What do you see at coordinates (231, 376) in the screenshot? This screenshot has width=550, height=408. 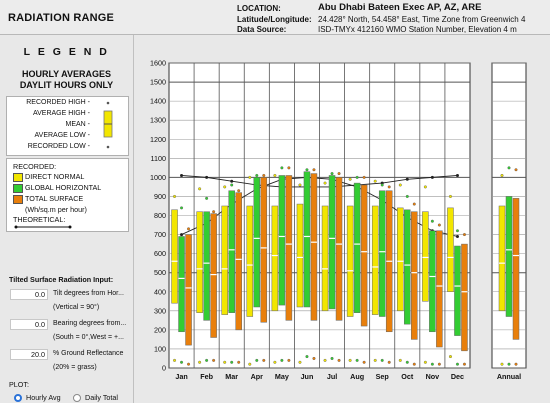 I see `x-tick-label: Mar` at bounding box center [231, 376].